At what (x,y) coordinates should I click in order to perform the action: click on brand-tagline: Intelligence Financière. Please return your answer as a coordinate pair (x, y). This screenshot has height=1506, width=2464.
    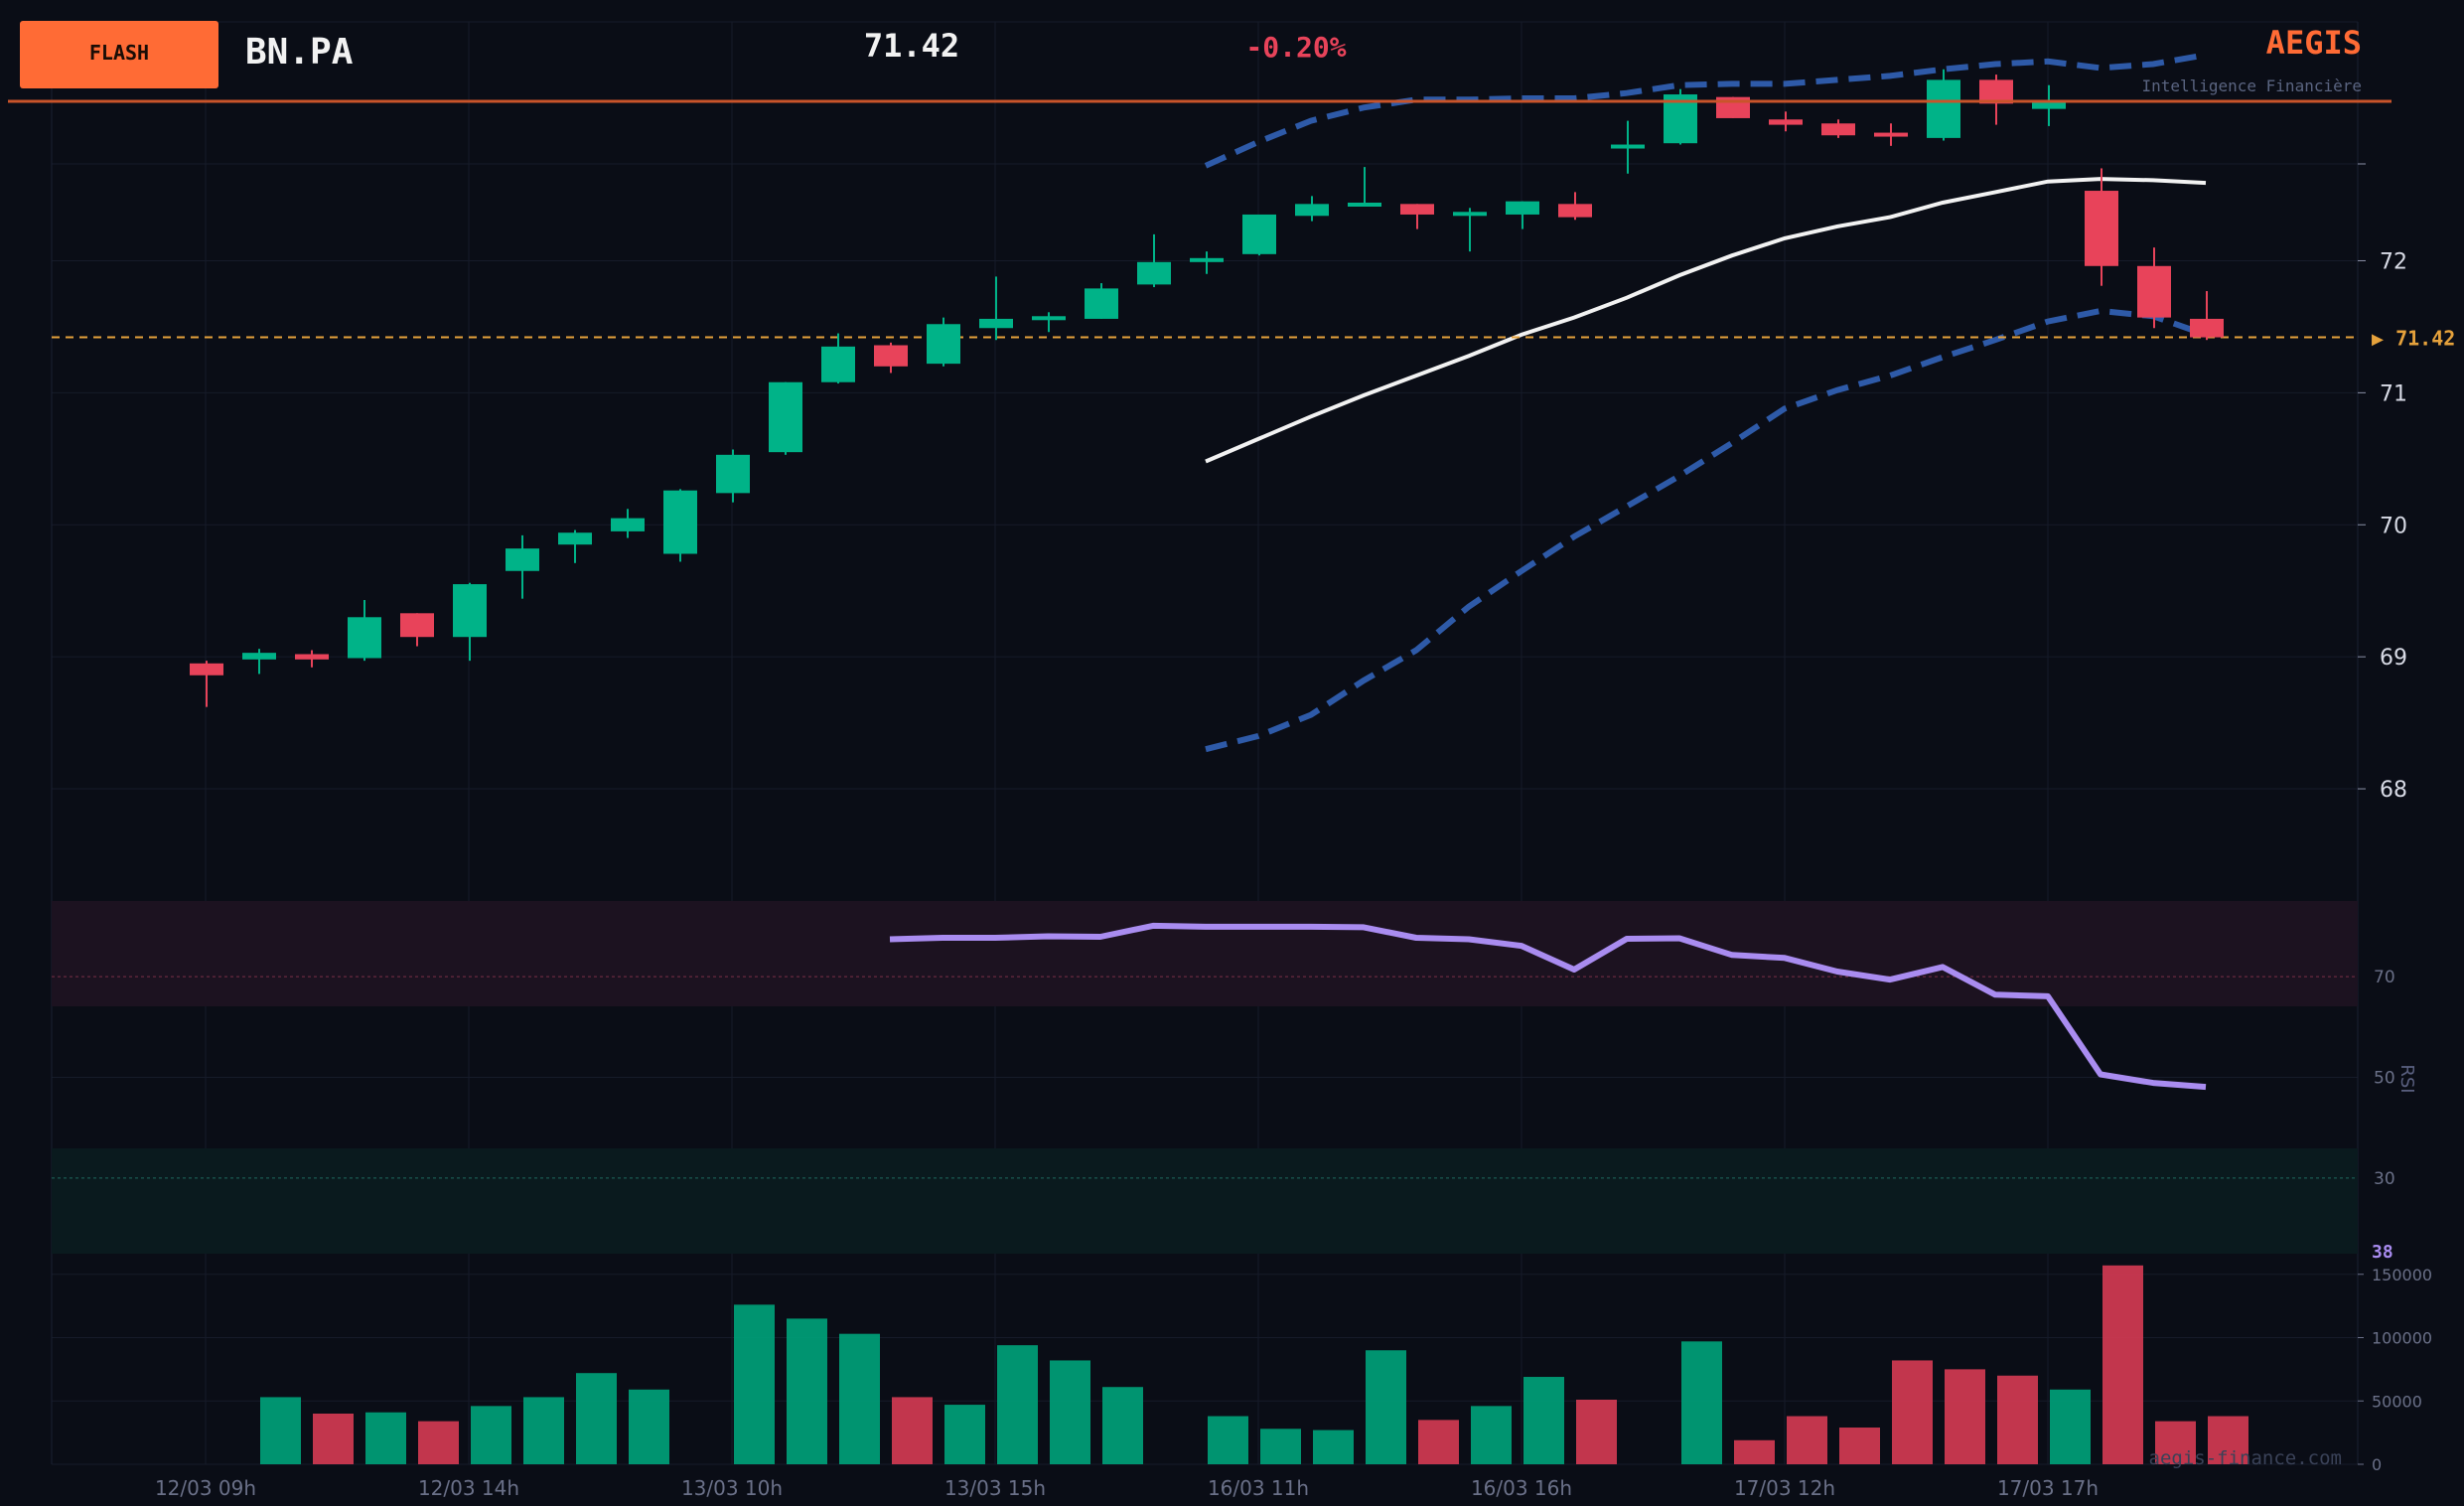
    Looking at the image, I should click on (2251, 85).